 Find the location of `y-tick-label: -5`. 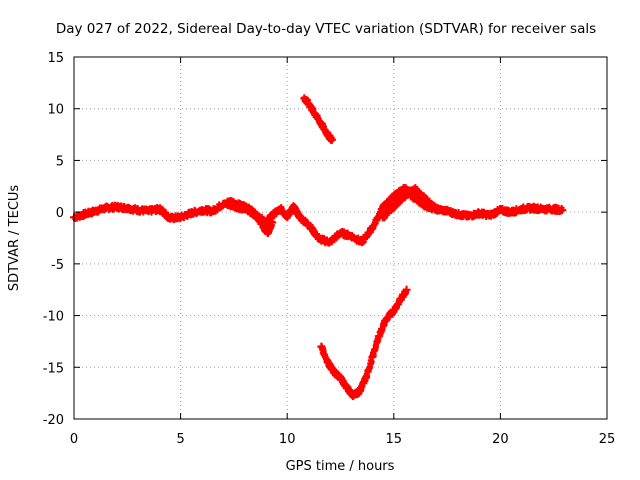

y-tick-label: -5 is located at coordinates (57, 265).